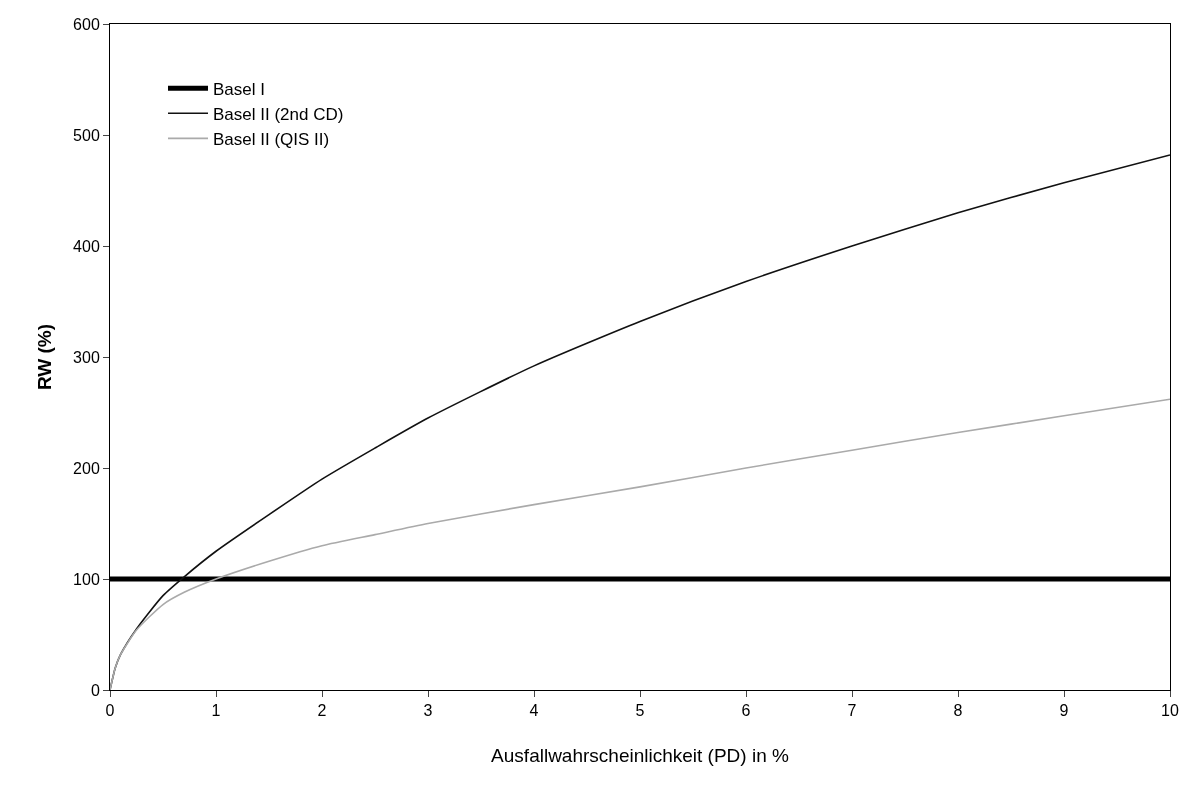 Image resolution: width=1194 pixels, height=790 pixels. I want to click on x-tick-label: 0, so click(110, 711).